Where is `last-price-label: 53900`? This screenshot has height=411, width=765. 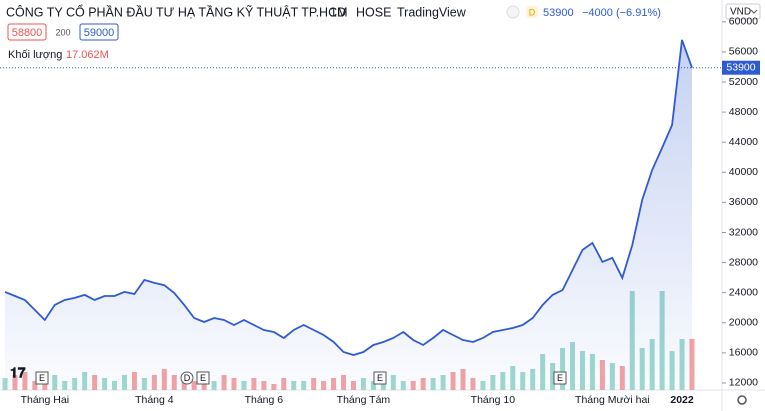
last-price-label: 53900 is located at coordinates (740, 67).